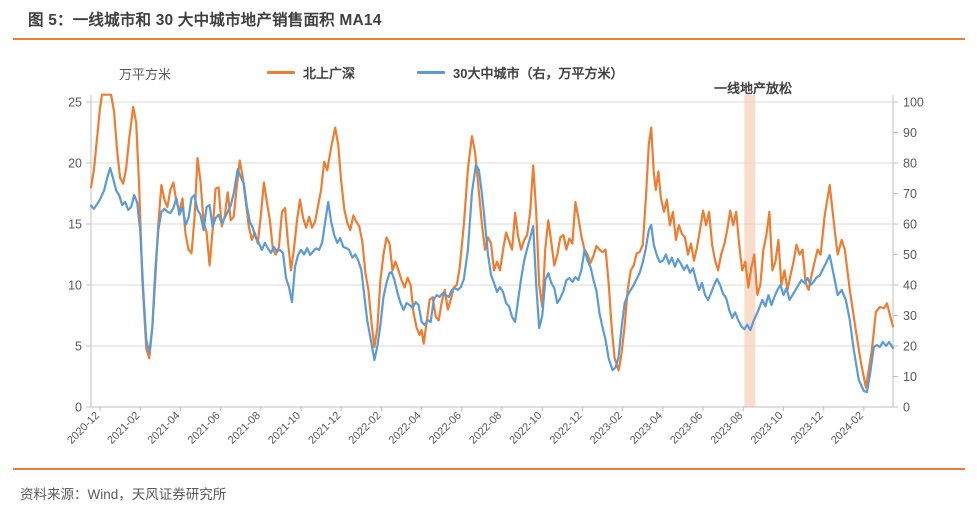  I want to click on legend-line-swatch-orange, so click(281, 72).